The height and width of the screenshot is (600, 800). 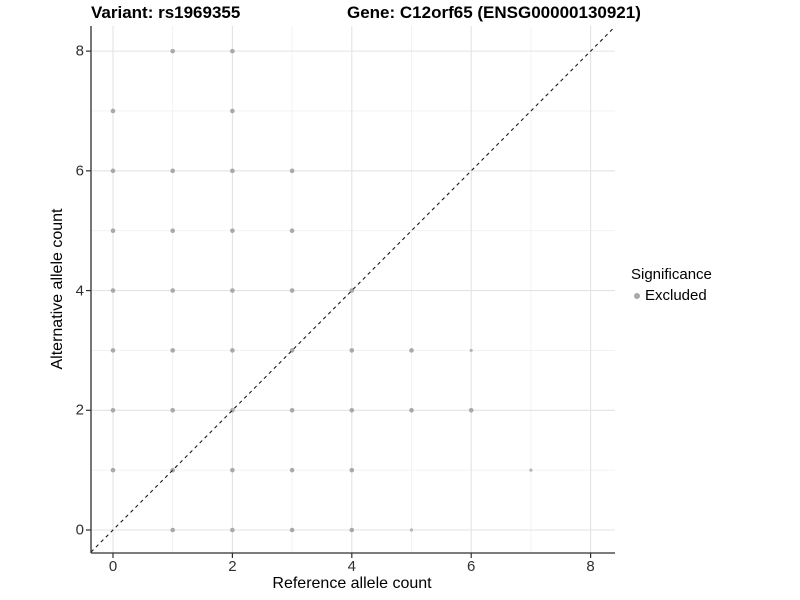 I want to click on legend-item-excluded: Excluded, so click(x=671, y=295).